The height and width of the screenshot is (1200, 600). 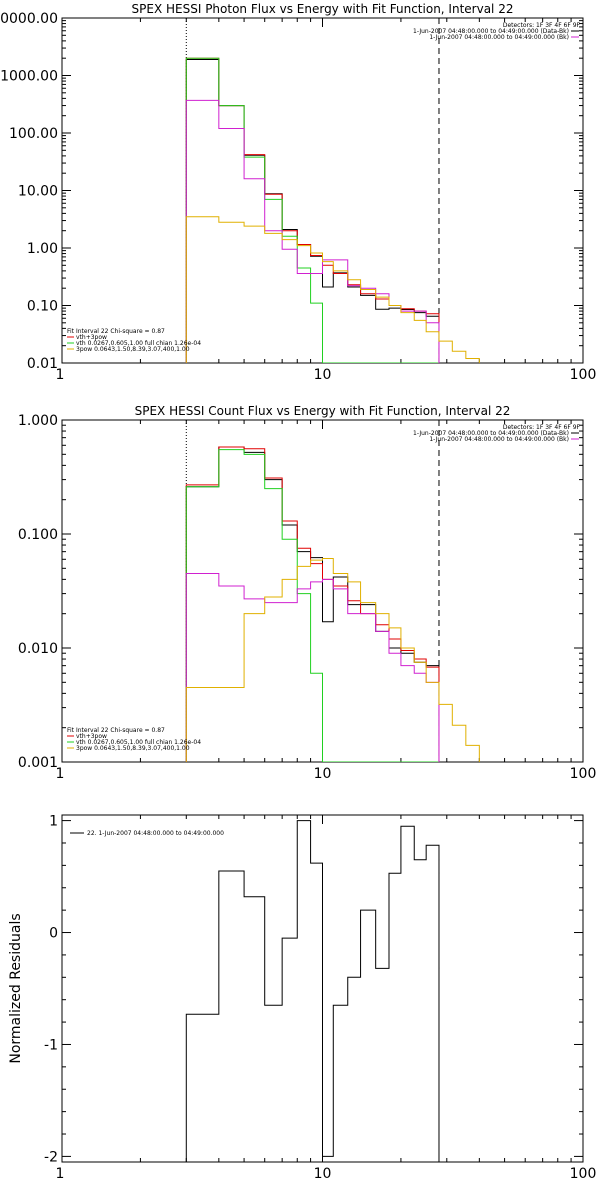 I want to click on y-tick-label: 0.01, so click(x=42, y=364).